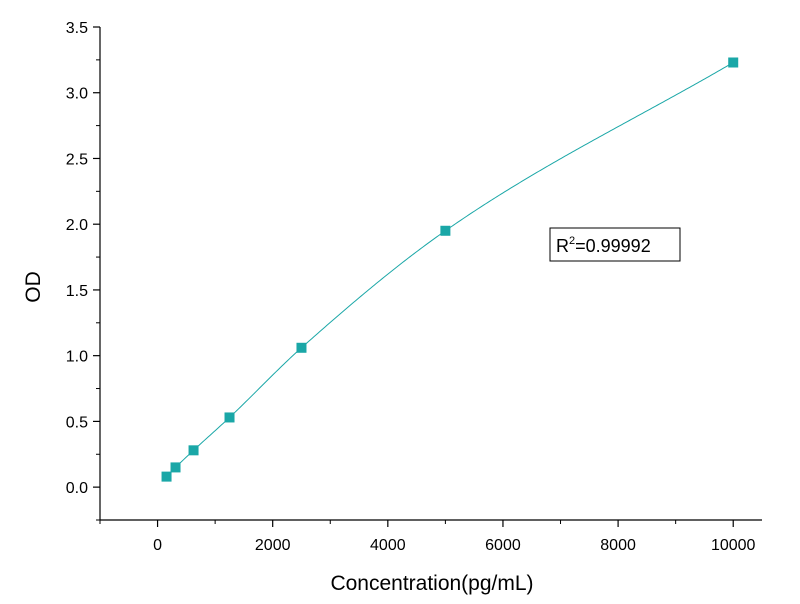  I want to click on x-axis: 0 2000 4000 6000 8000 10000, so click(430, 536).